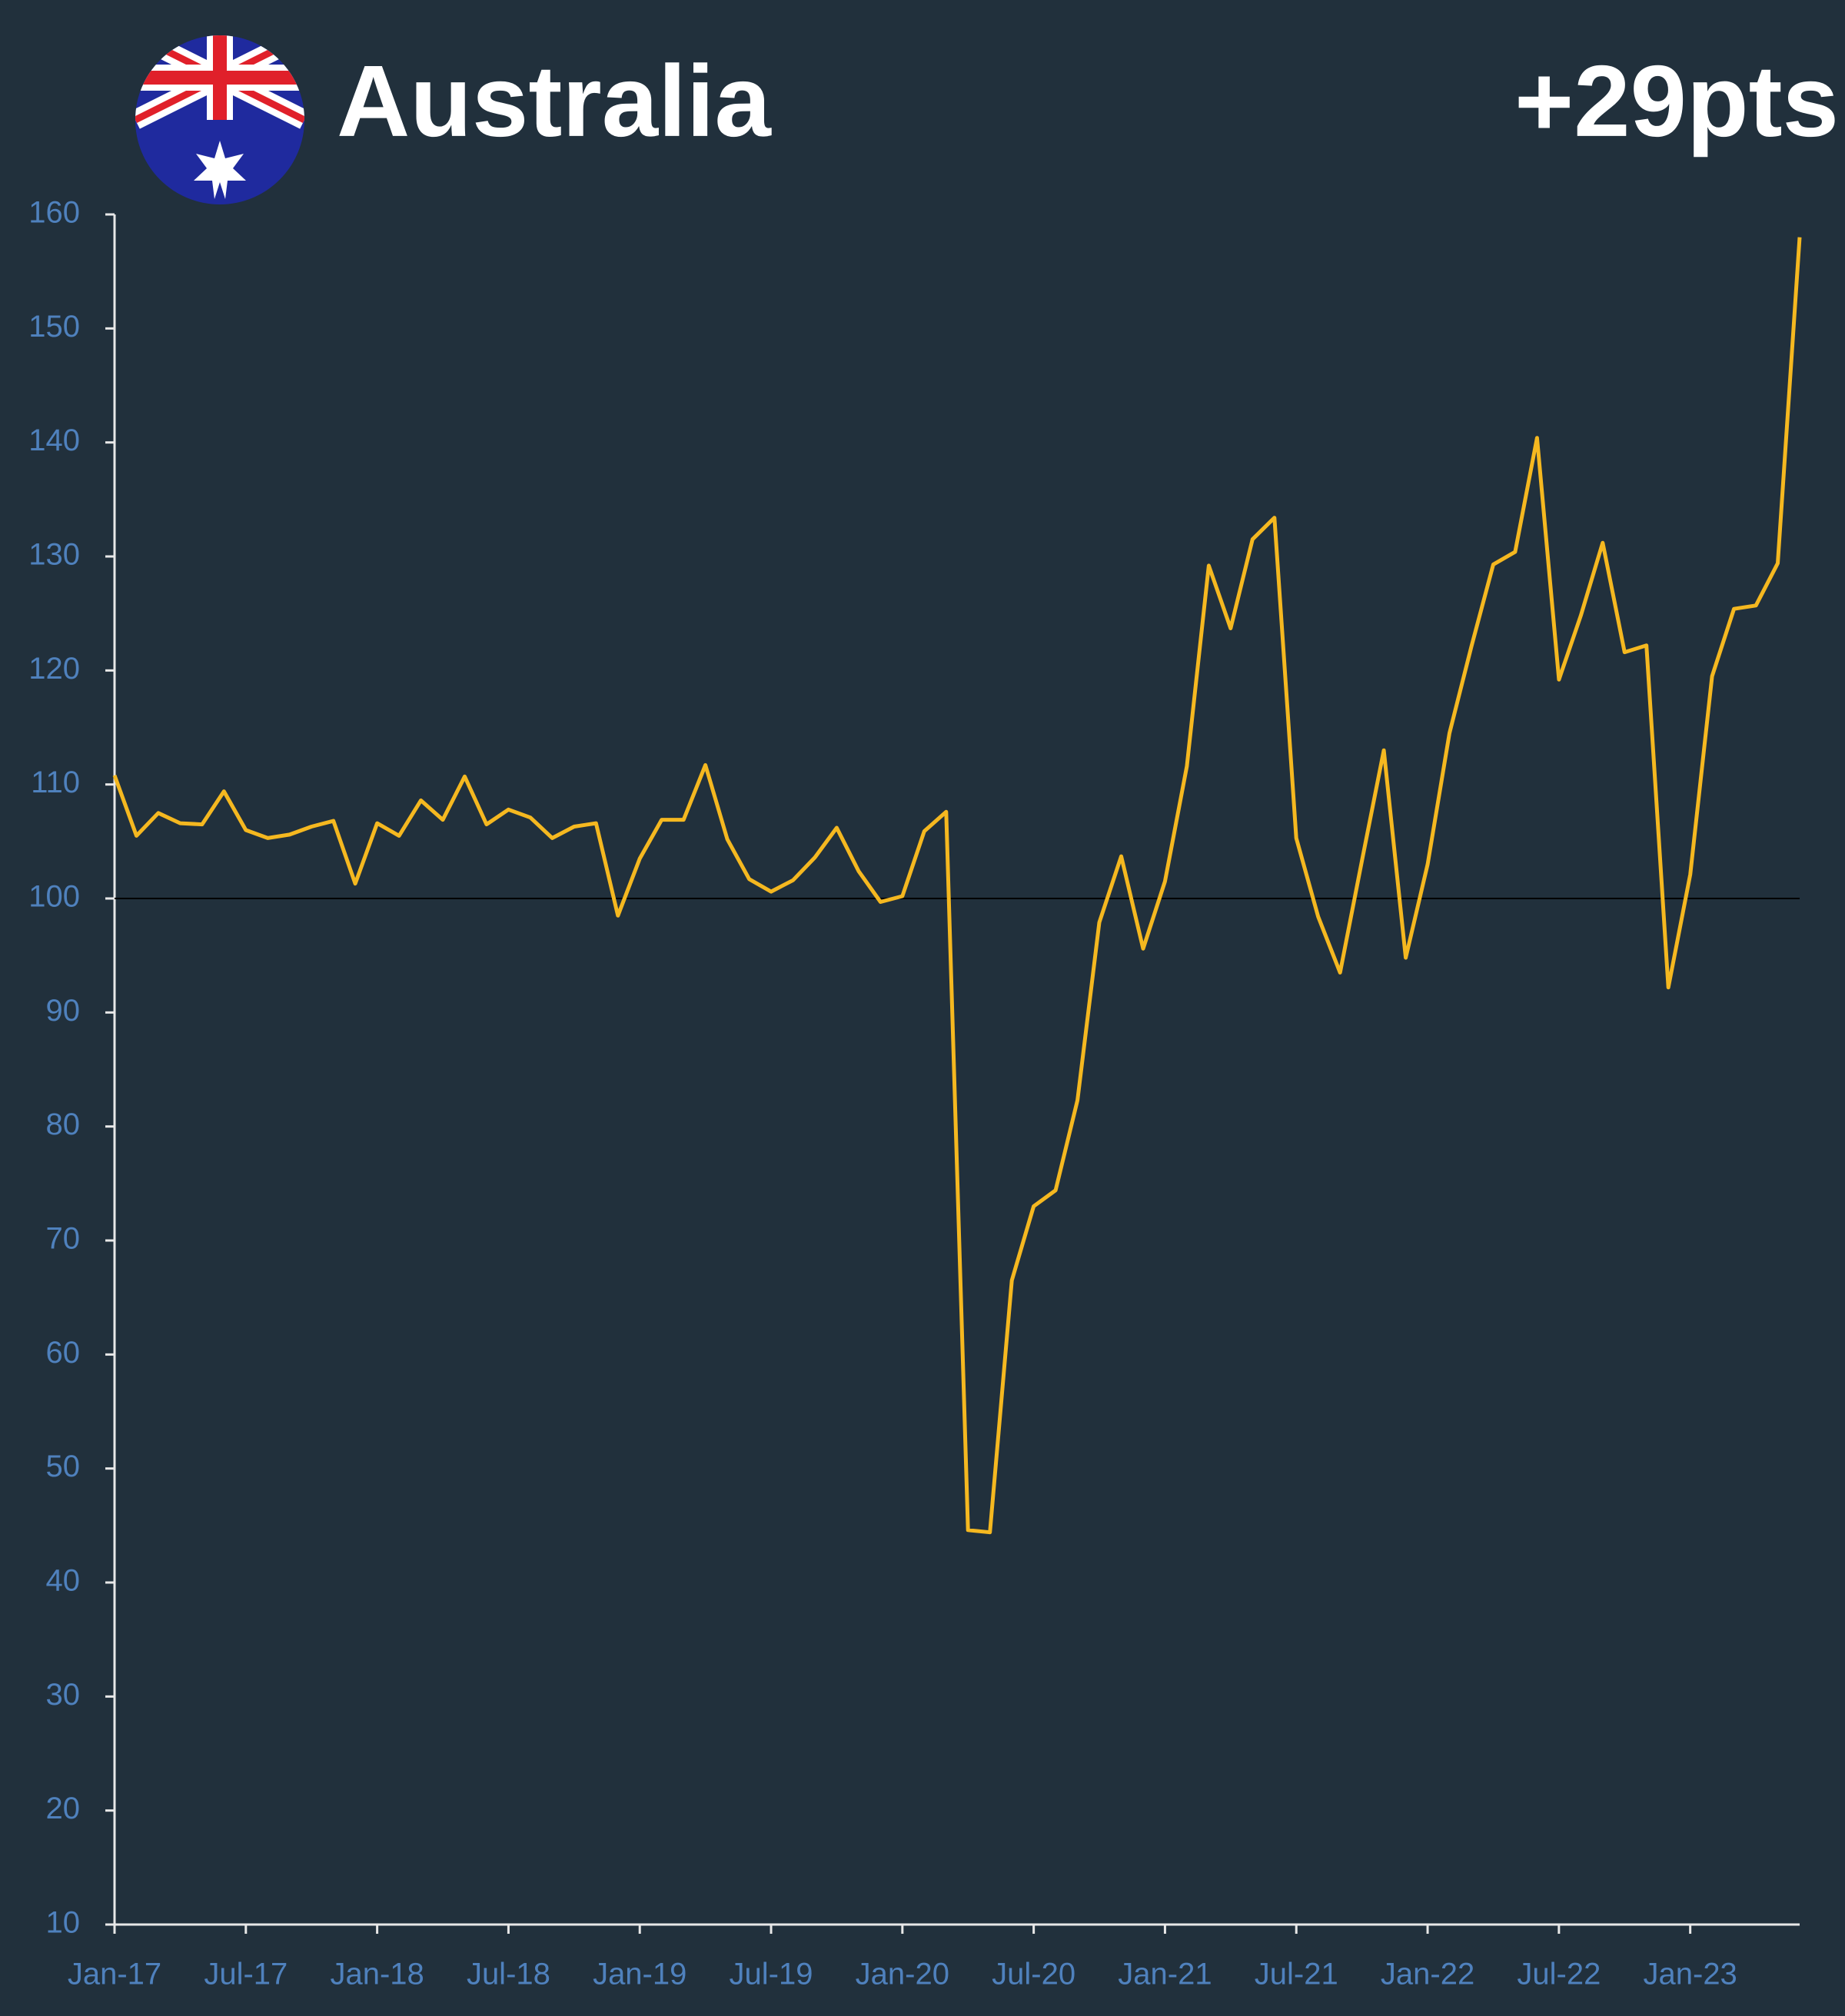 The height and width of the screenshot is (2016, 1845). Describe the element at coordinates (509, 1974) in the screenshot. I see `x-tick-label: Jul-18` at that location.